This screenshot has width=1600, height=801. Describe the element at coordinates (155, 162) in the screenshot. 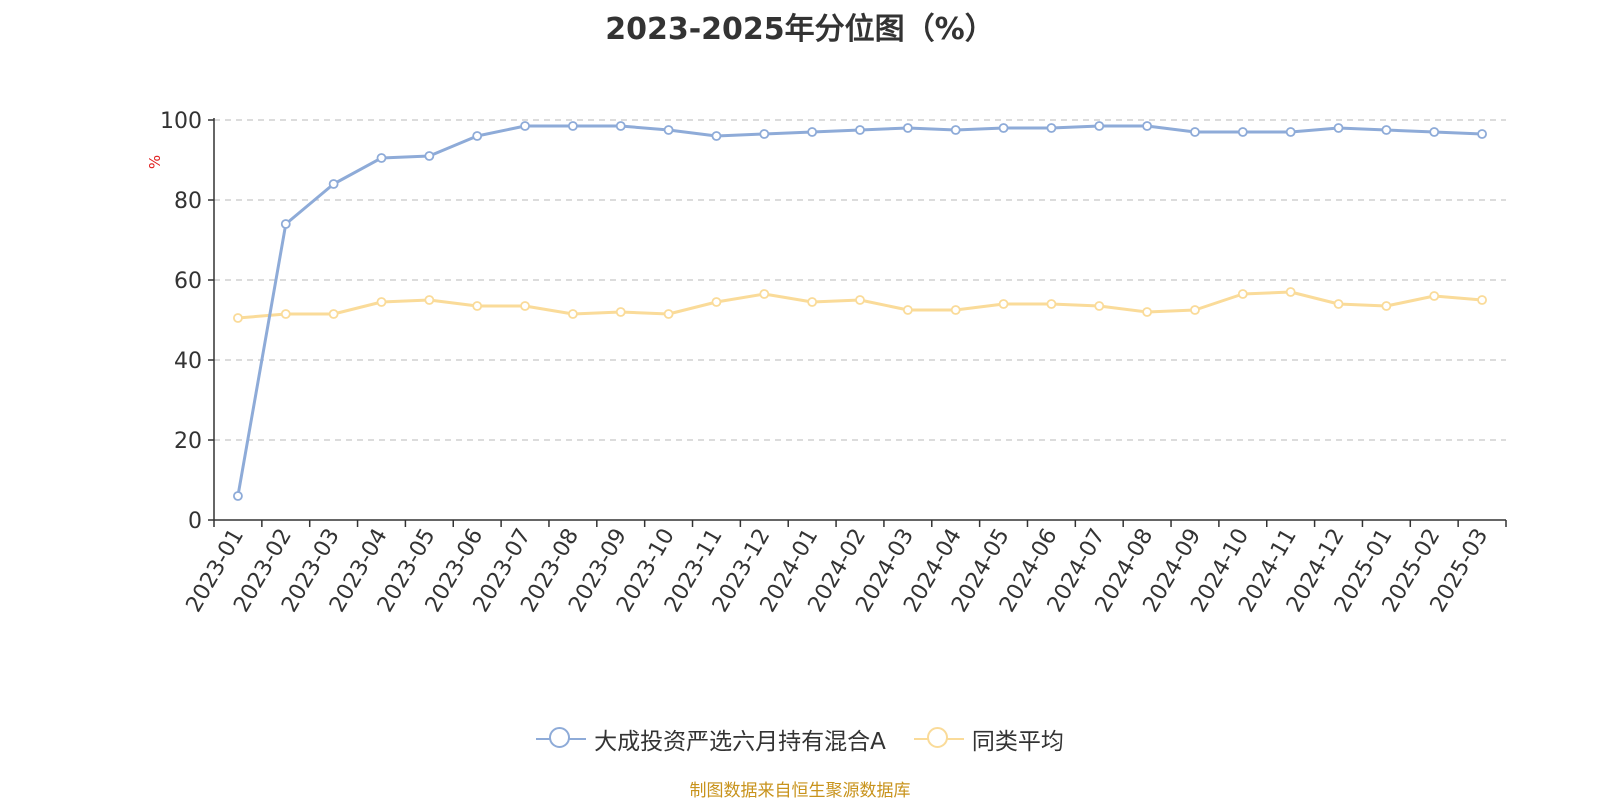

I see `y-axis-label: %` at that location.